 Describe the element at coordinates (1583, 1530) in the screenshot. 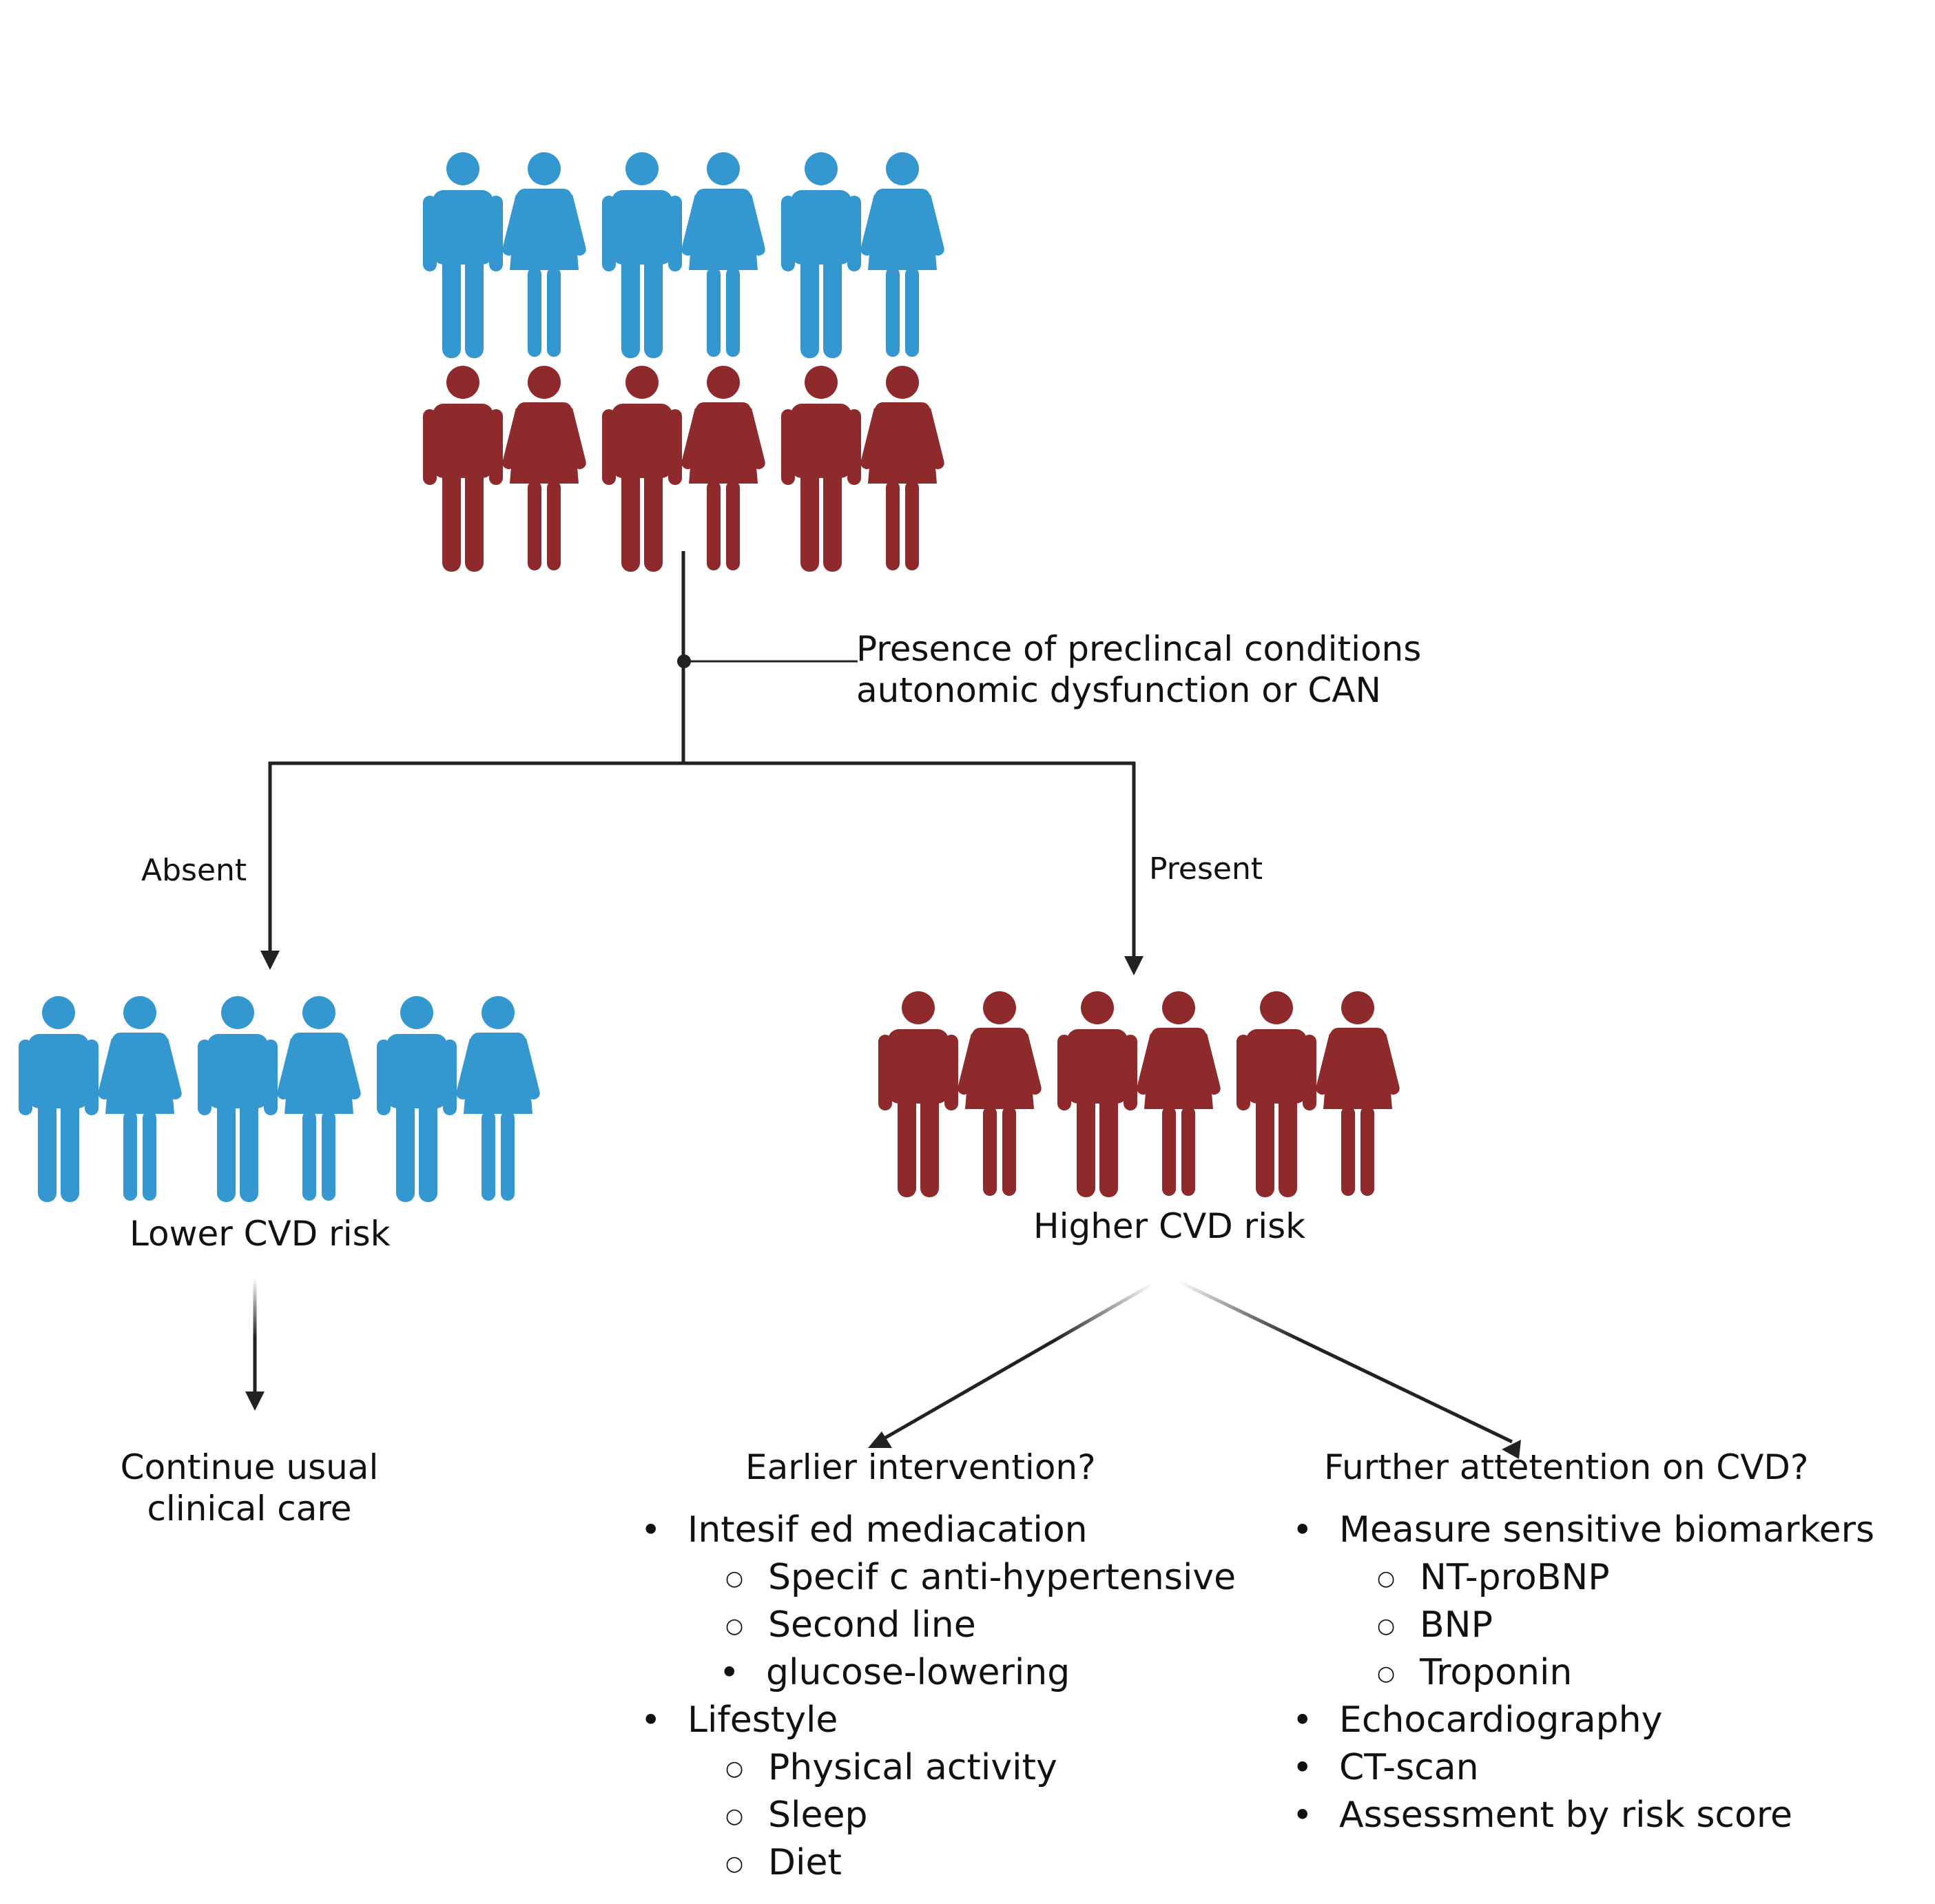

I see `list-item: Measure sensitive biomarkers` at that location.